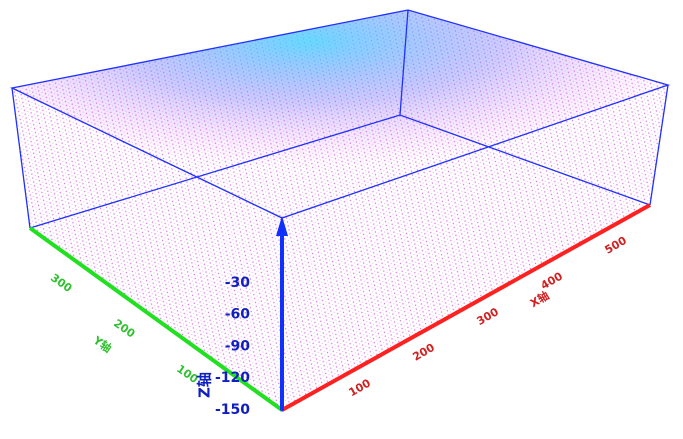  I want to click on x-axis-label: X轴, so click(540, 299).